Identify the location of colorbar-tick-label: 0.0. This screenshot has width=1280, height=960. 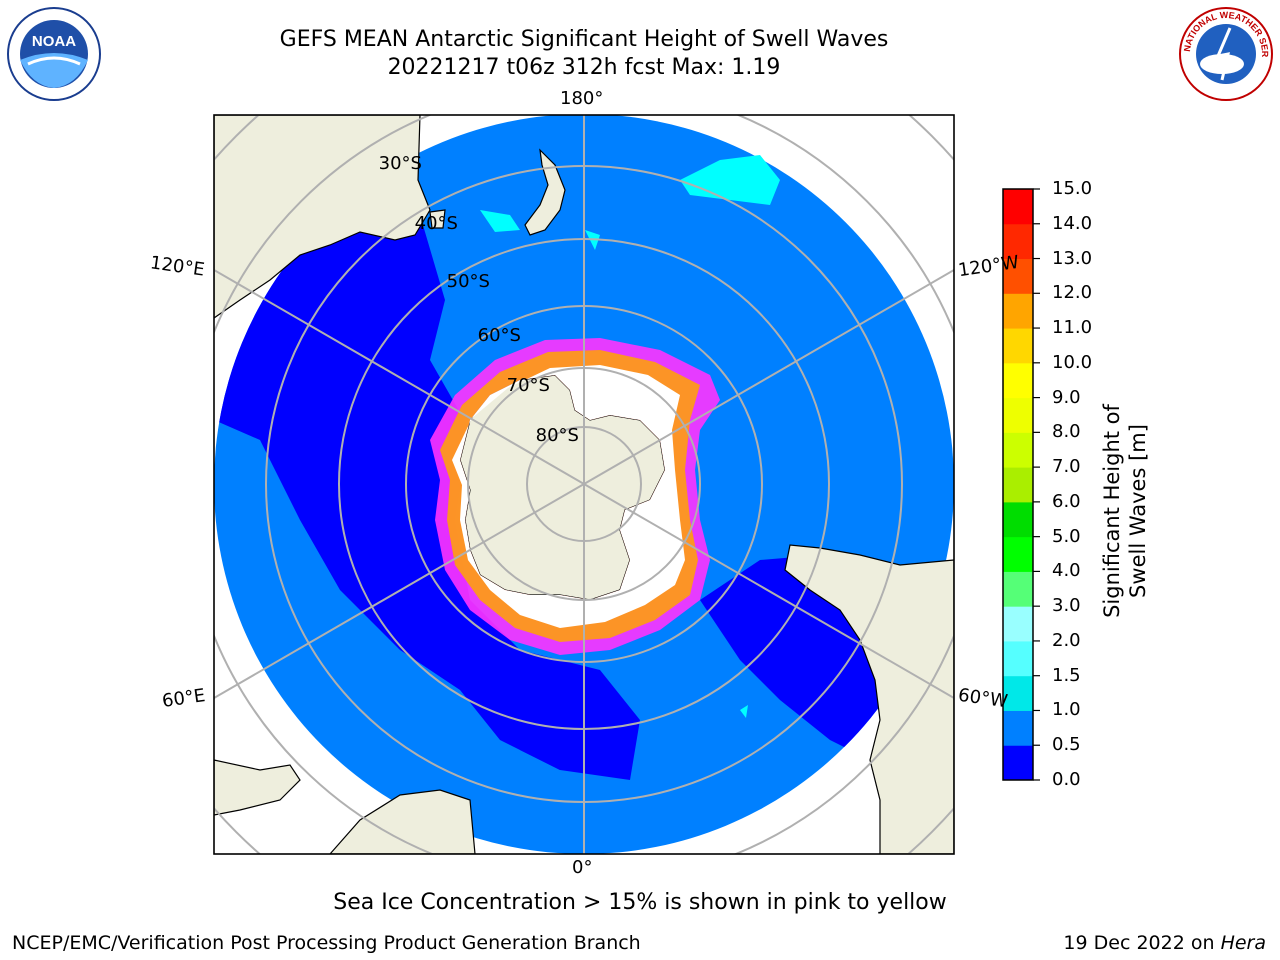
(1066, 779).